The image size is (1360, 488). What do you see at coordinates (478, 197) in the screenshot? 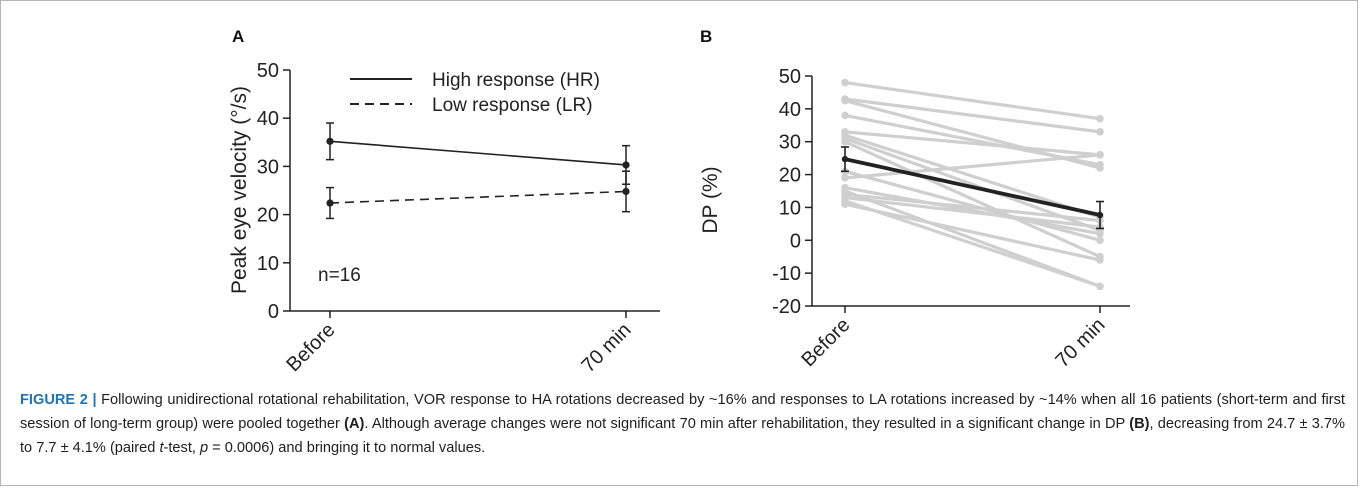
I see `panel-a-series-line-lr` at bounding box center [478, 197].